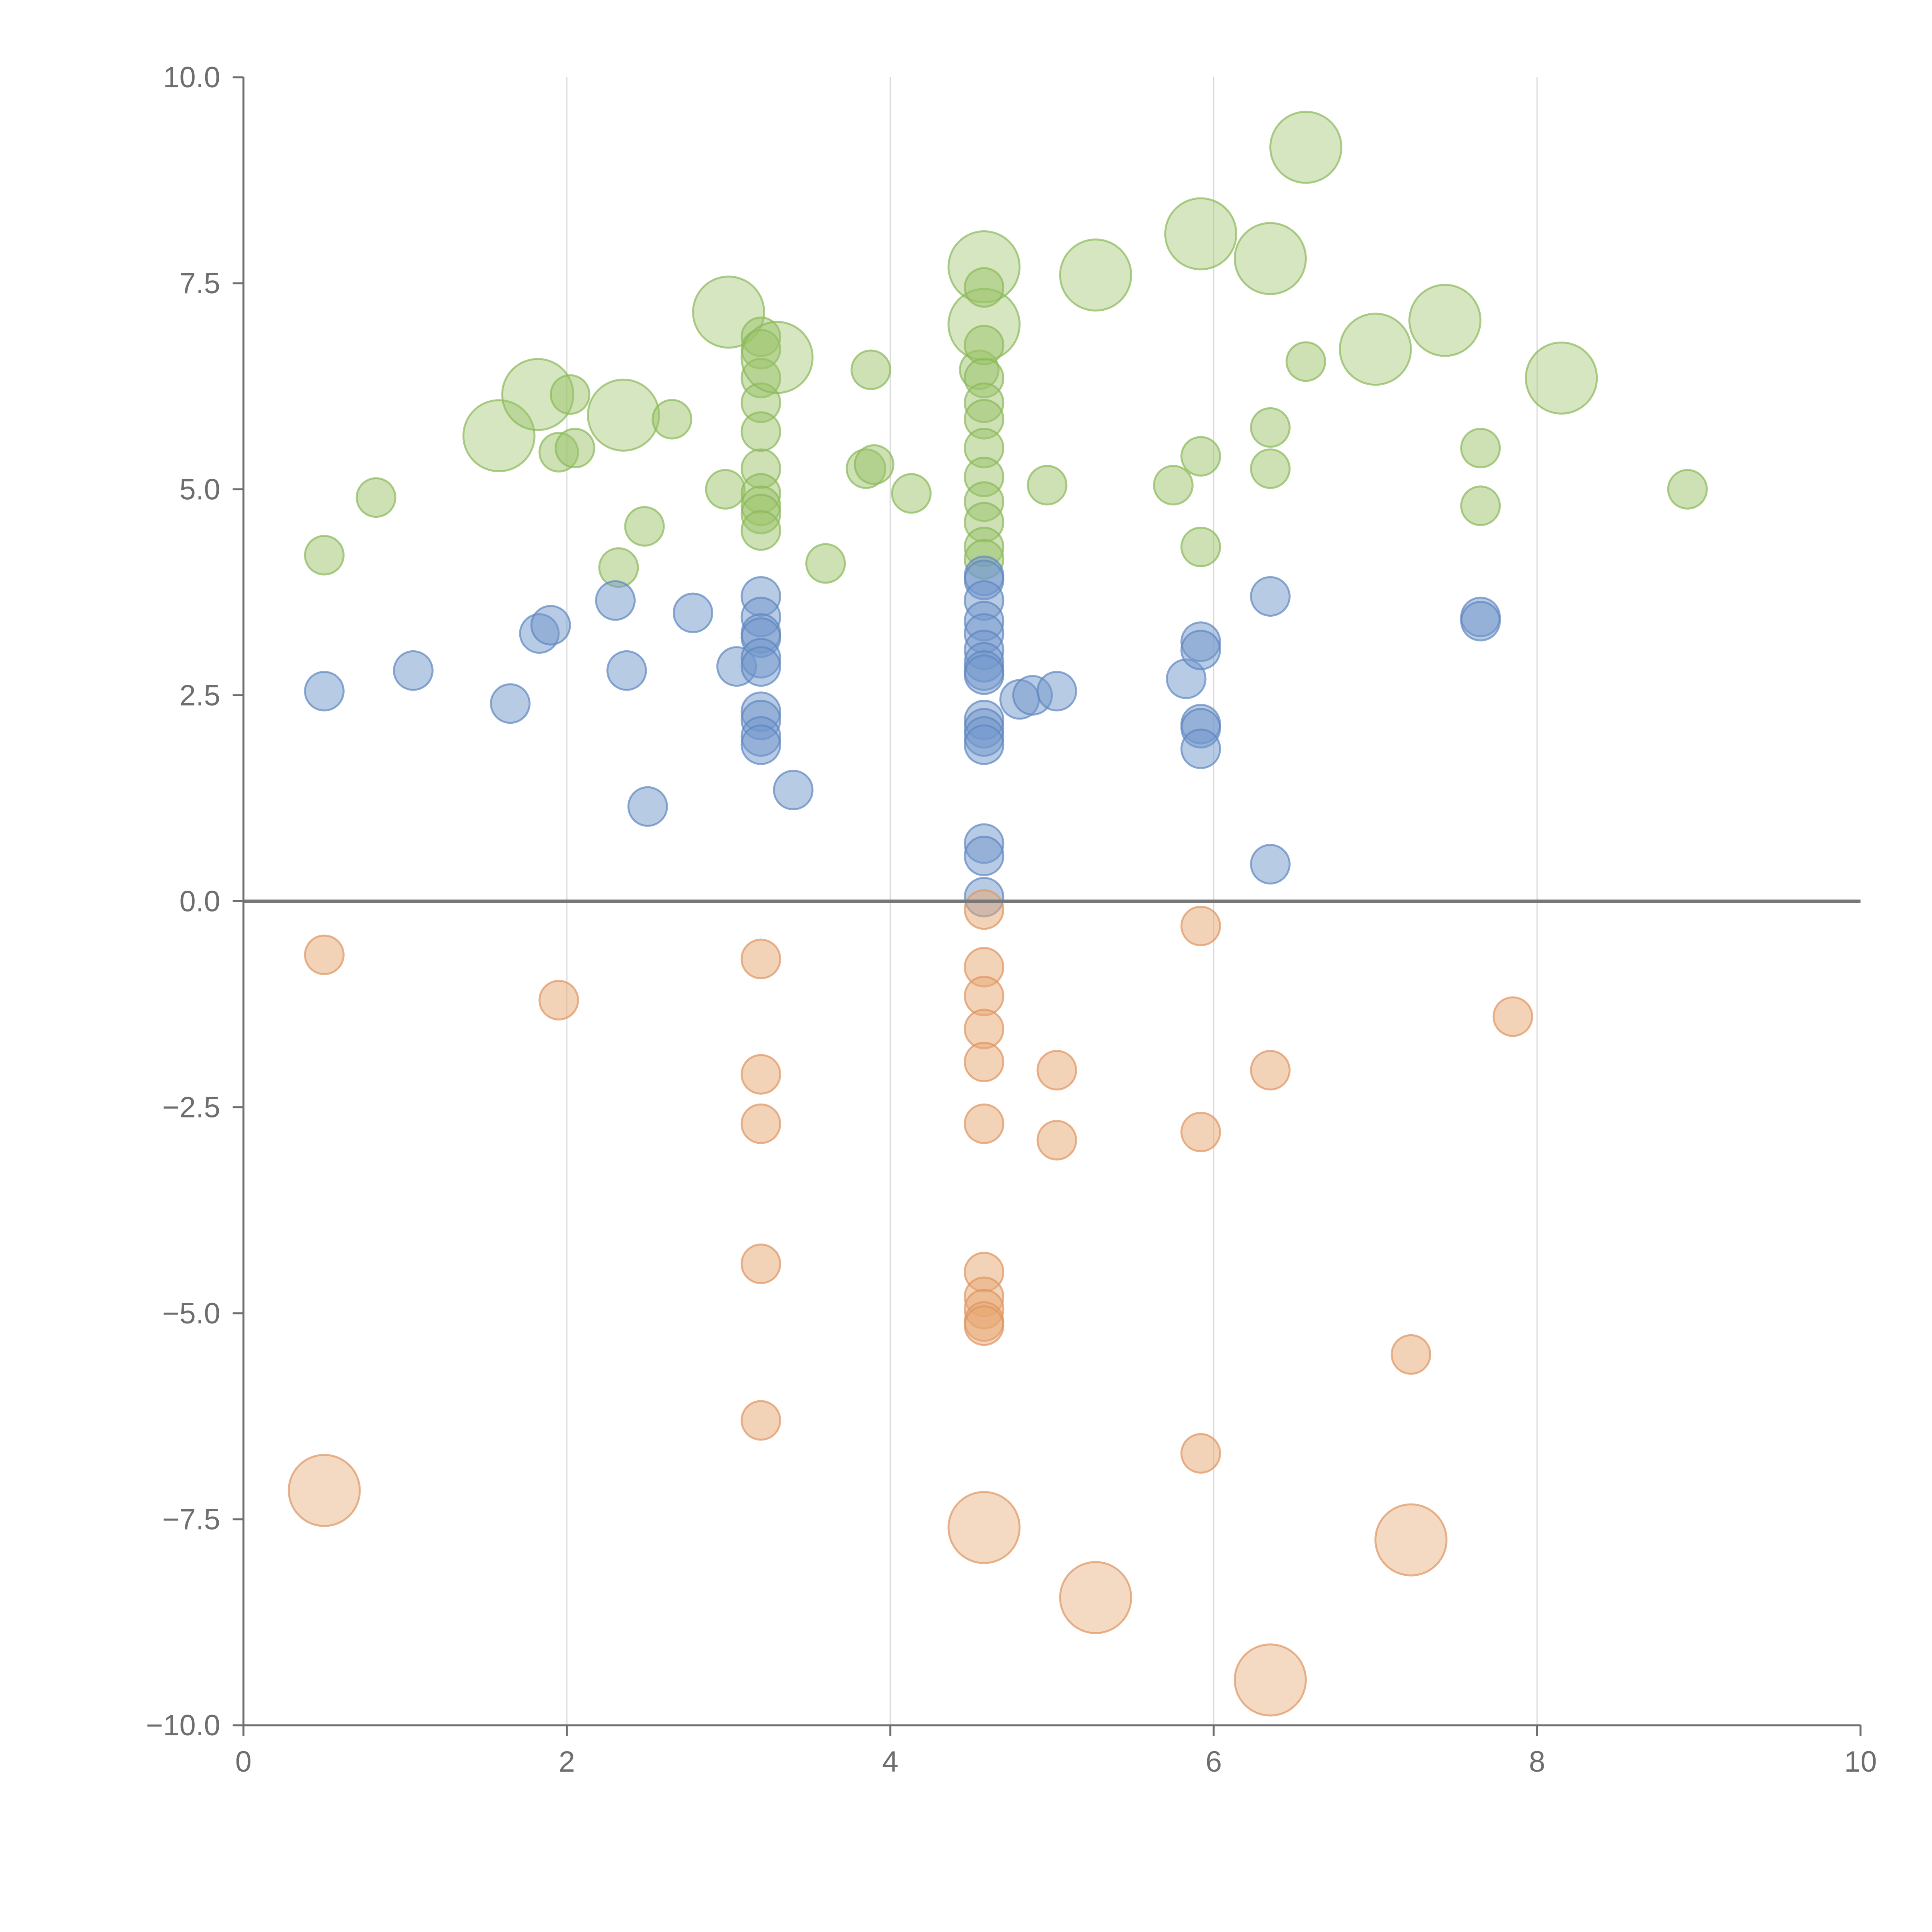 This screenshot has width=1932, height=1932. Describe the element at coordinates (200, 284) in the screenshot. I see `y-tick-label: 7.5` at that location.